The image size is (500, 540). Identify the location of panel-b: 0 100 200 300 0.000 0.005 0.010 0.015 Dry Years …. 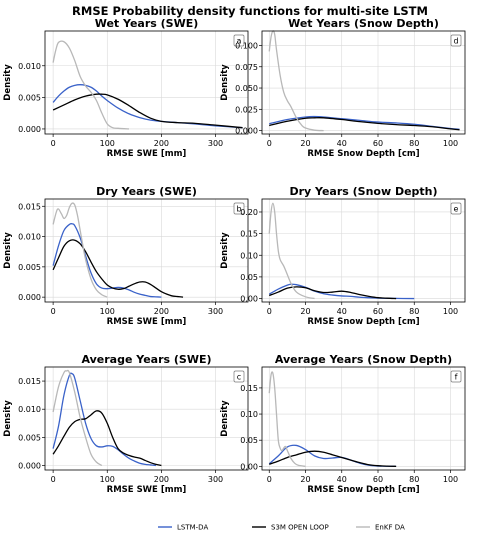
(126, 256).